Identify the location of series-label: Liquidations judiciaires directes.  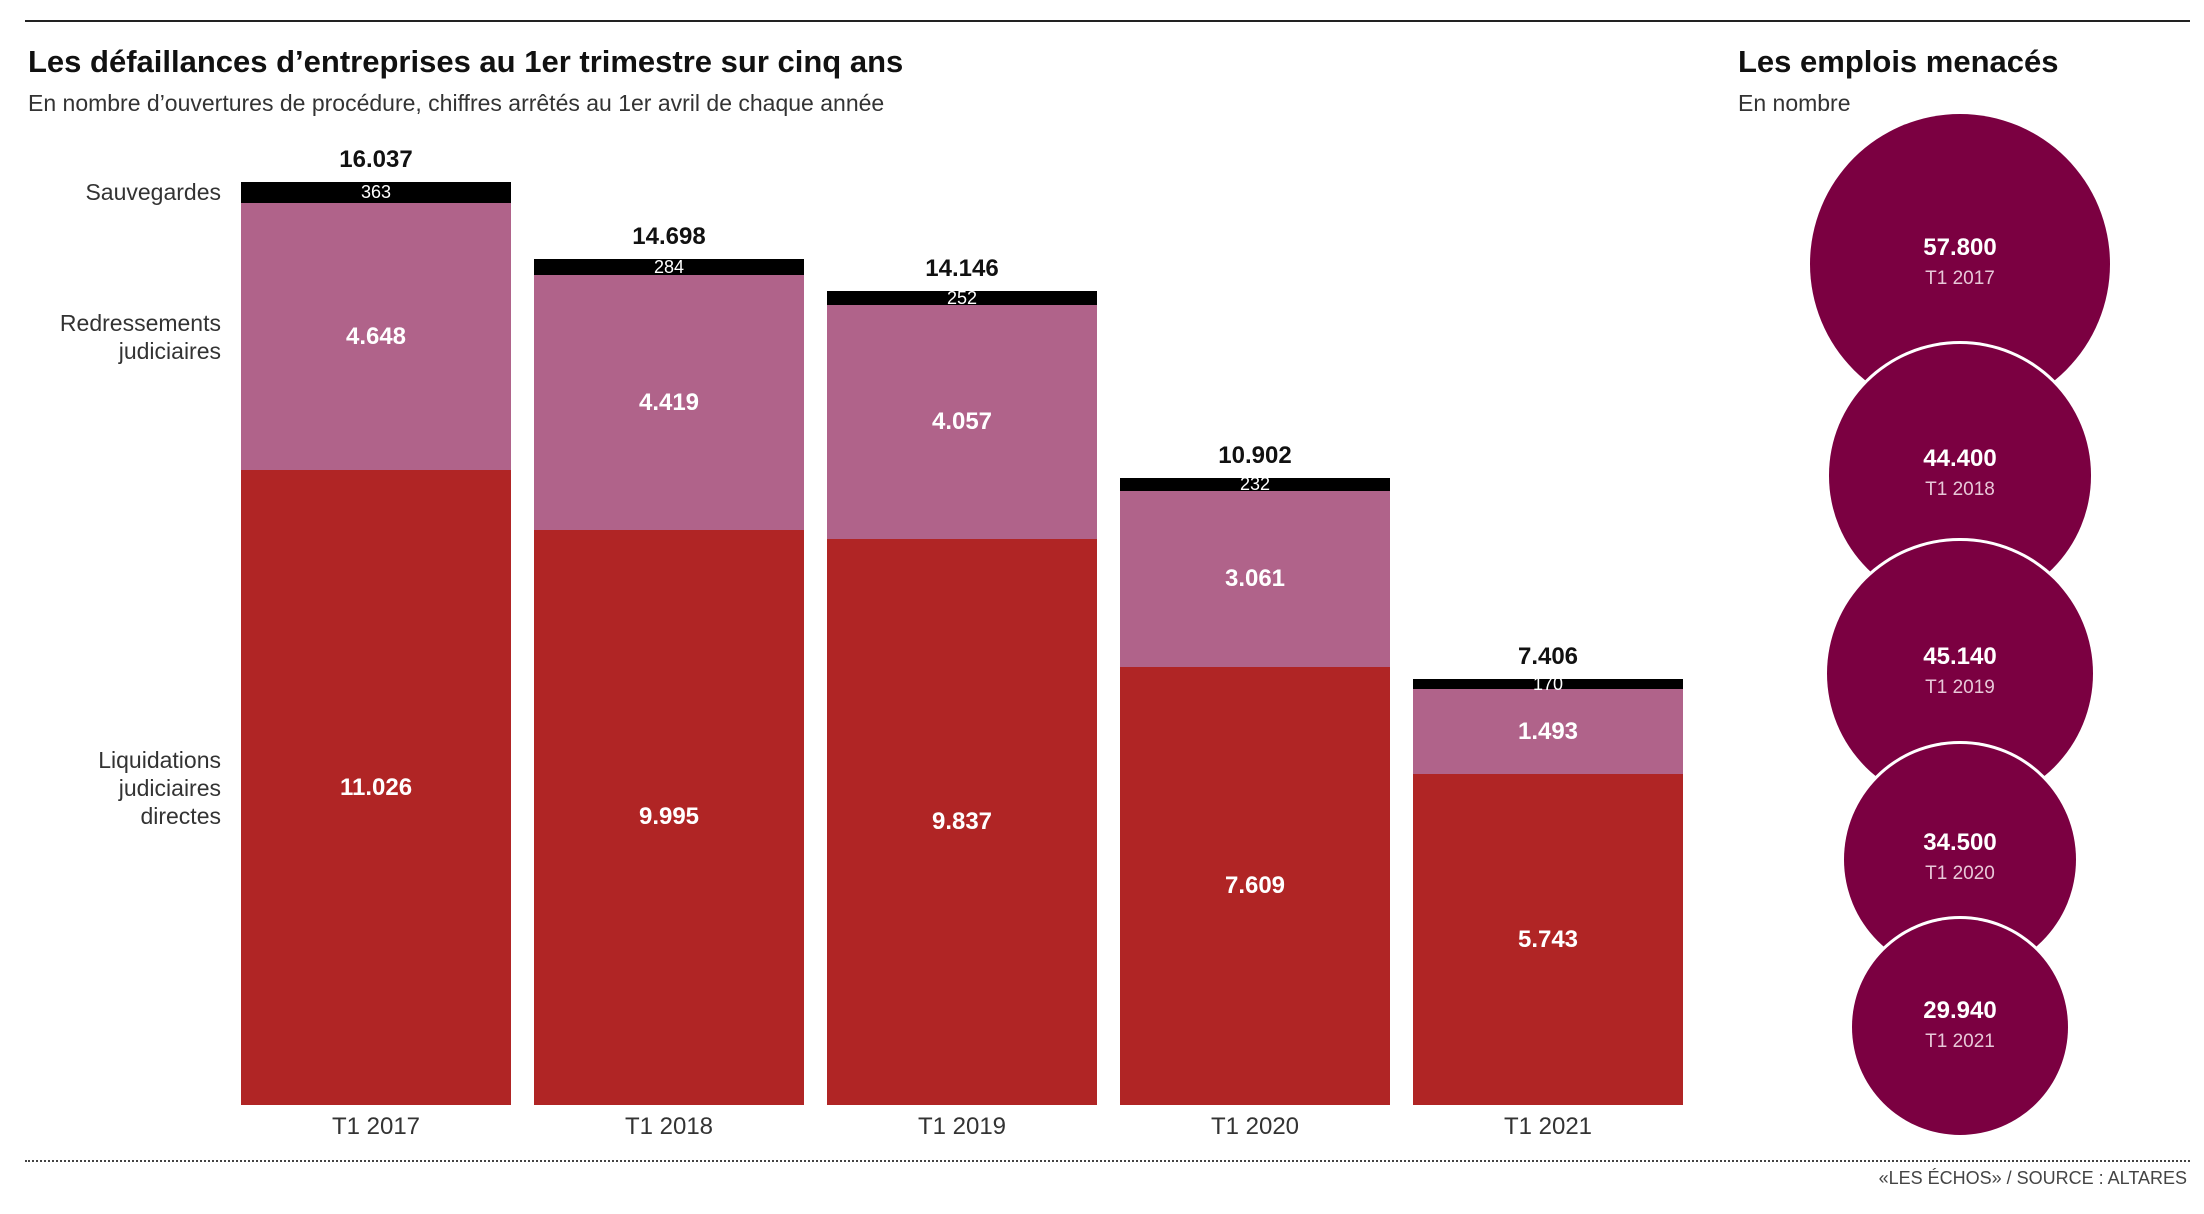
(159, 787).